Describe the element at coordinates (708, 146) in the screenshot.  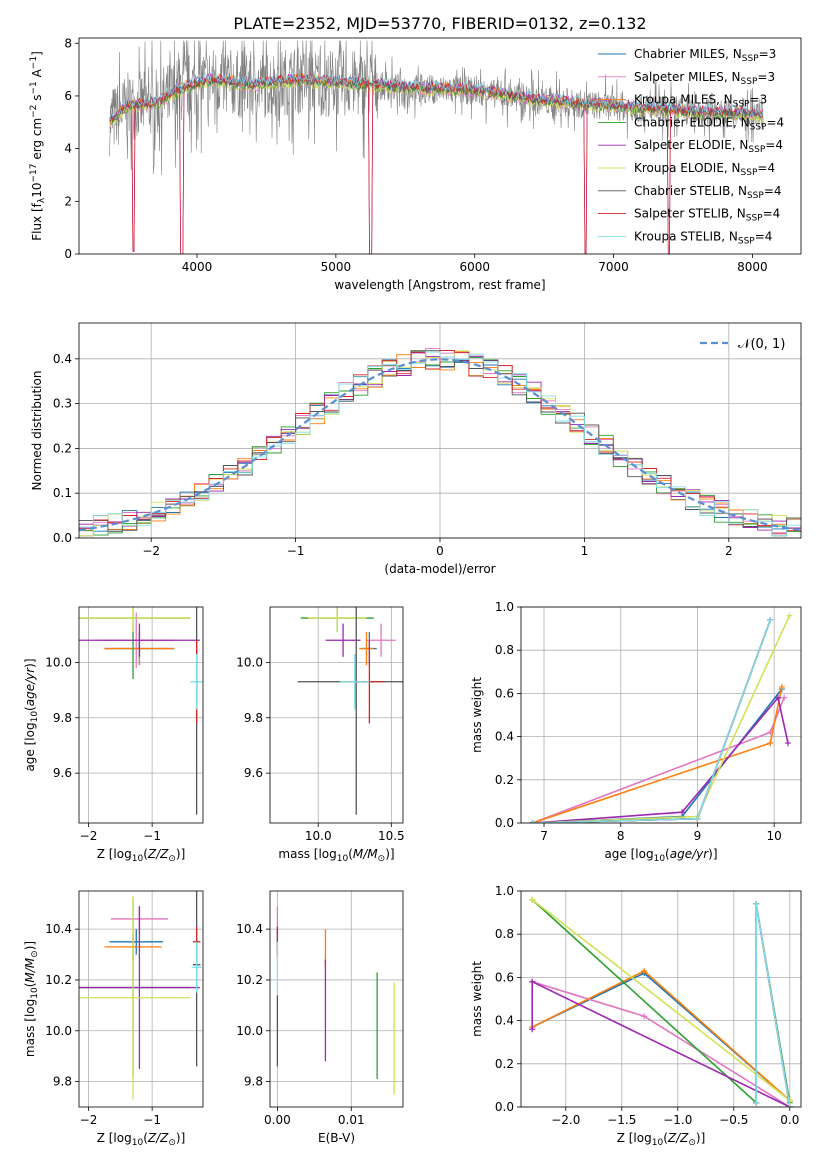
I see `legend-entry: Salpeter ELODIE, NSSP=4` at that location.